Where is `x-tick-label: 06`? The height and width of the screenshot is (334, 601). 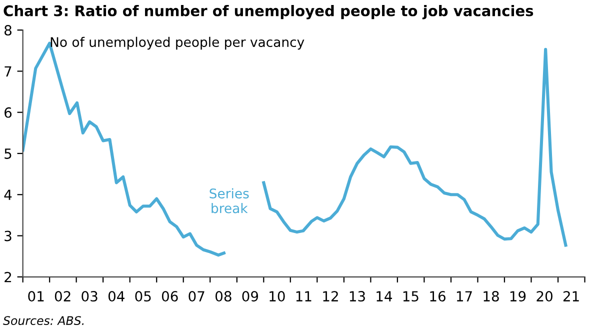 x-tick-label: 06 is located at coordinates (170, 296).